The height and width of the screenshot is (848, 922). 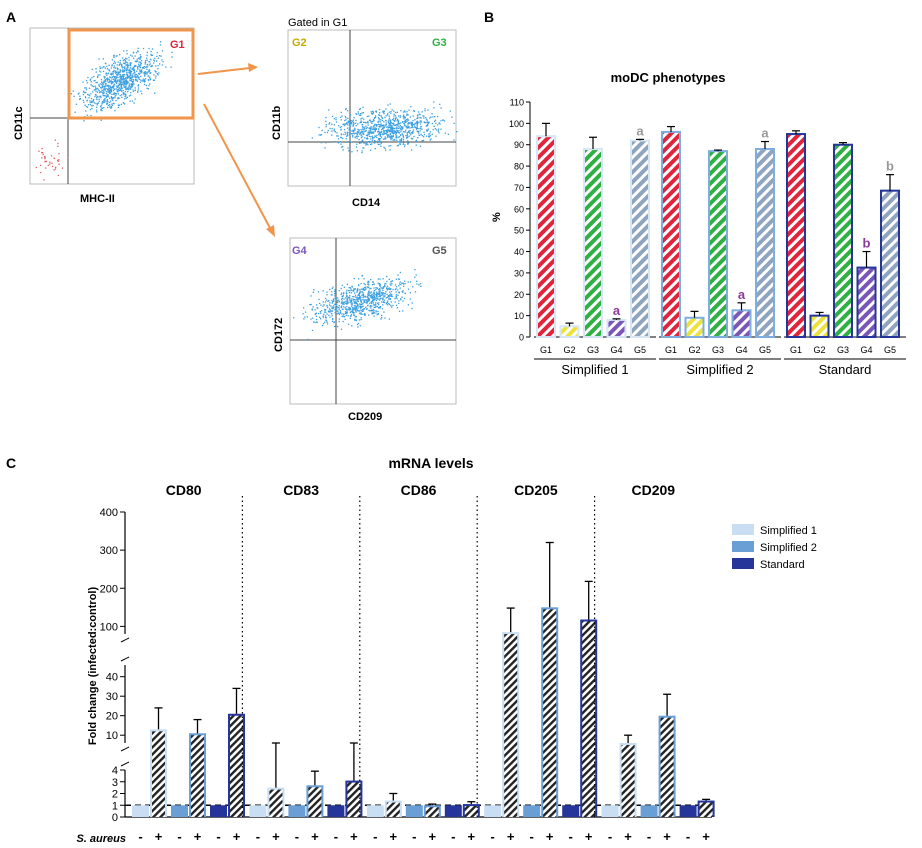 What do you see at coordinates (867, 243) in the screenshot?
I see `chart-b-sig-letter: b` at bounding box center [867, 243].